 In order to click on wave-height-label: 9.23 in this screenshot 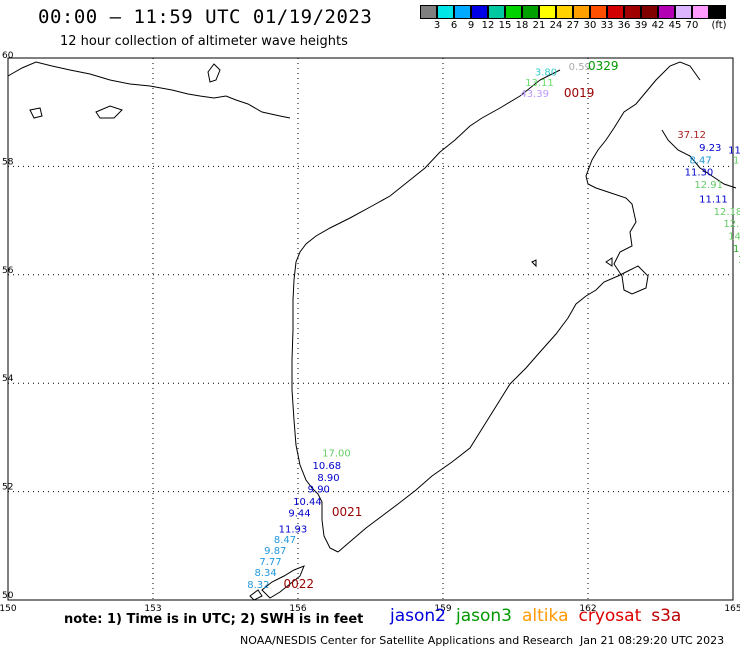, I will do `click(710, 148)`.